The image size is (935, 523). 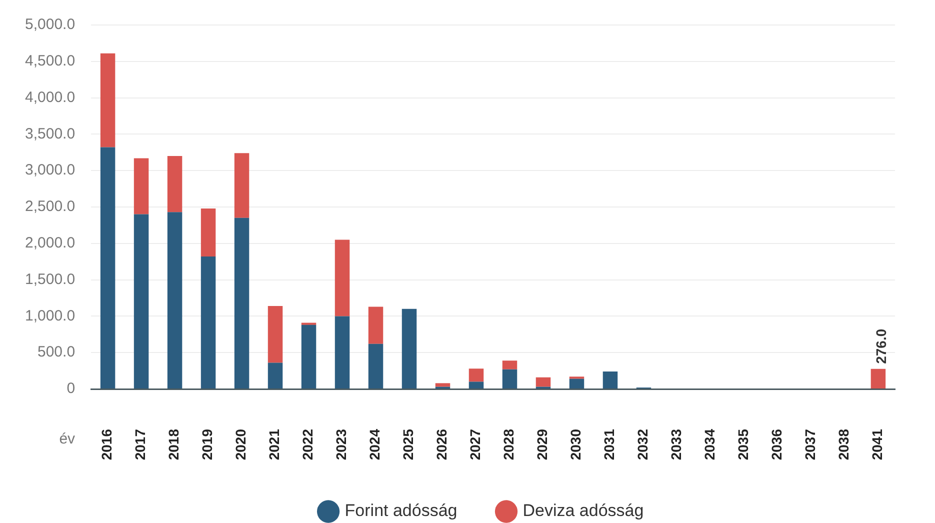 I want to click on y-tick-label: 1,000.0, so click(x=50, y=315).